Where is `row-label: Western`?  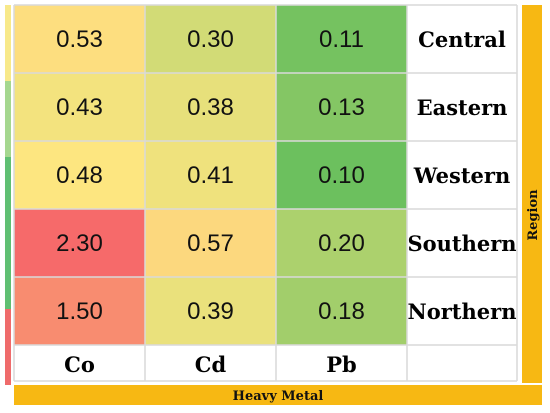
row-label: Western is located at coordinates (461, 175).